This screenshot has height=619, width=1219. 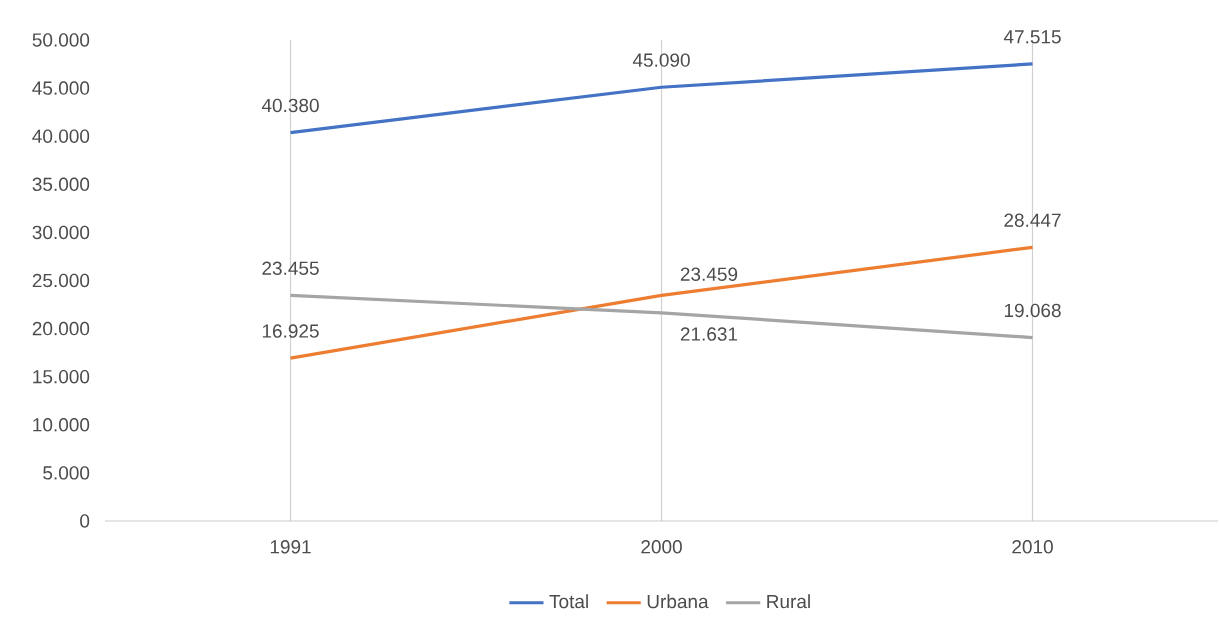 I want to click on data-label: 45.090, so click(x=661, y=60).